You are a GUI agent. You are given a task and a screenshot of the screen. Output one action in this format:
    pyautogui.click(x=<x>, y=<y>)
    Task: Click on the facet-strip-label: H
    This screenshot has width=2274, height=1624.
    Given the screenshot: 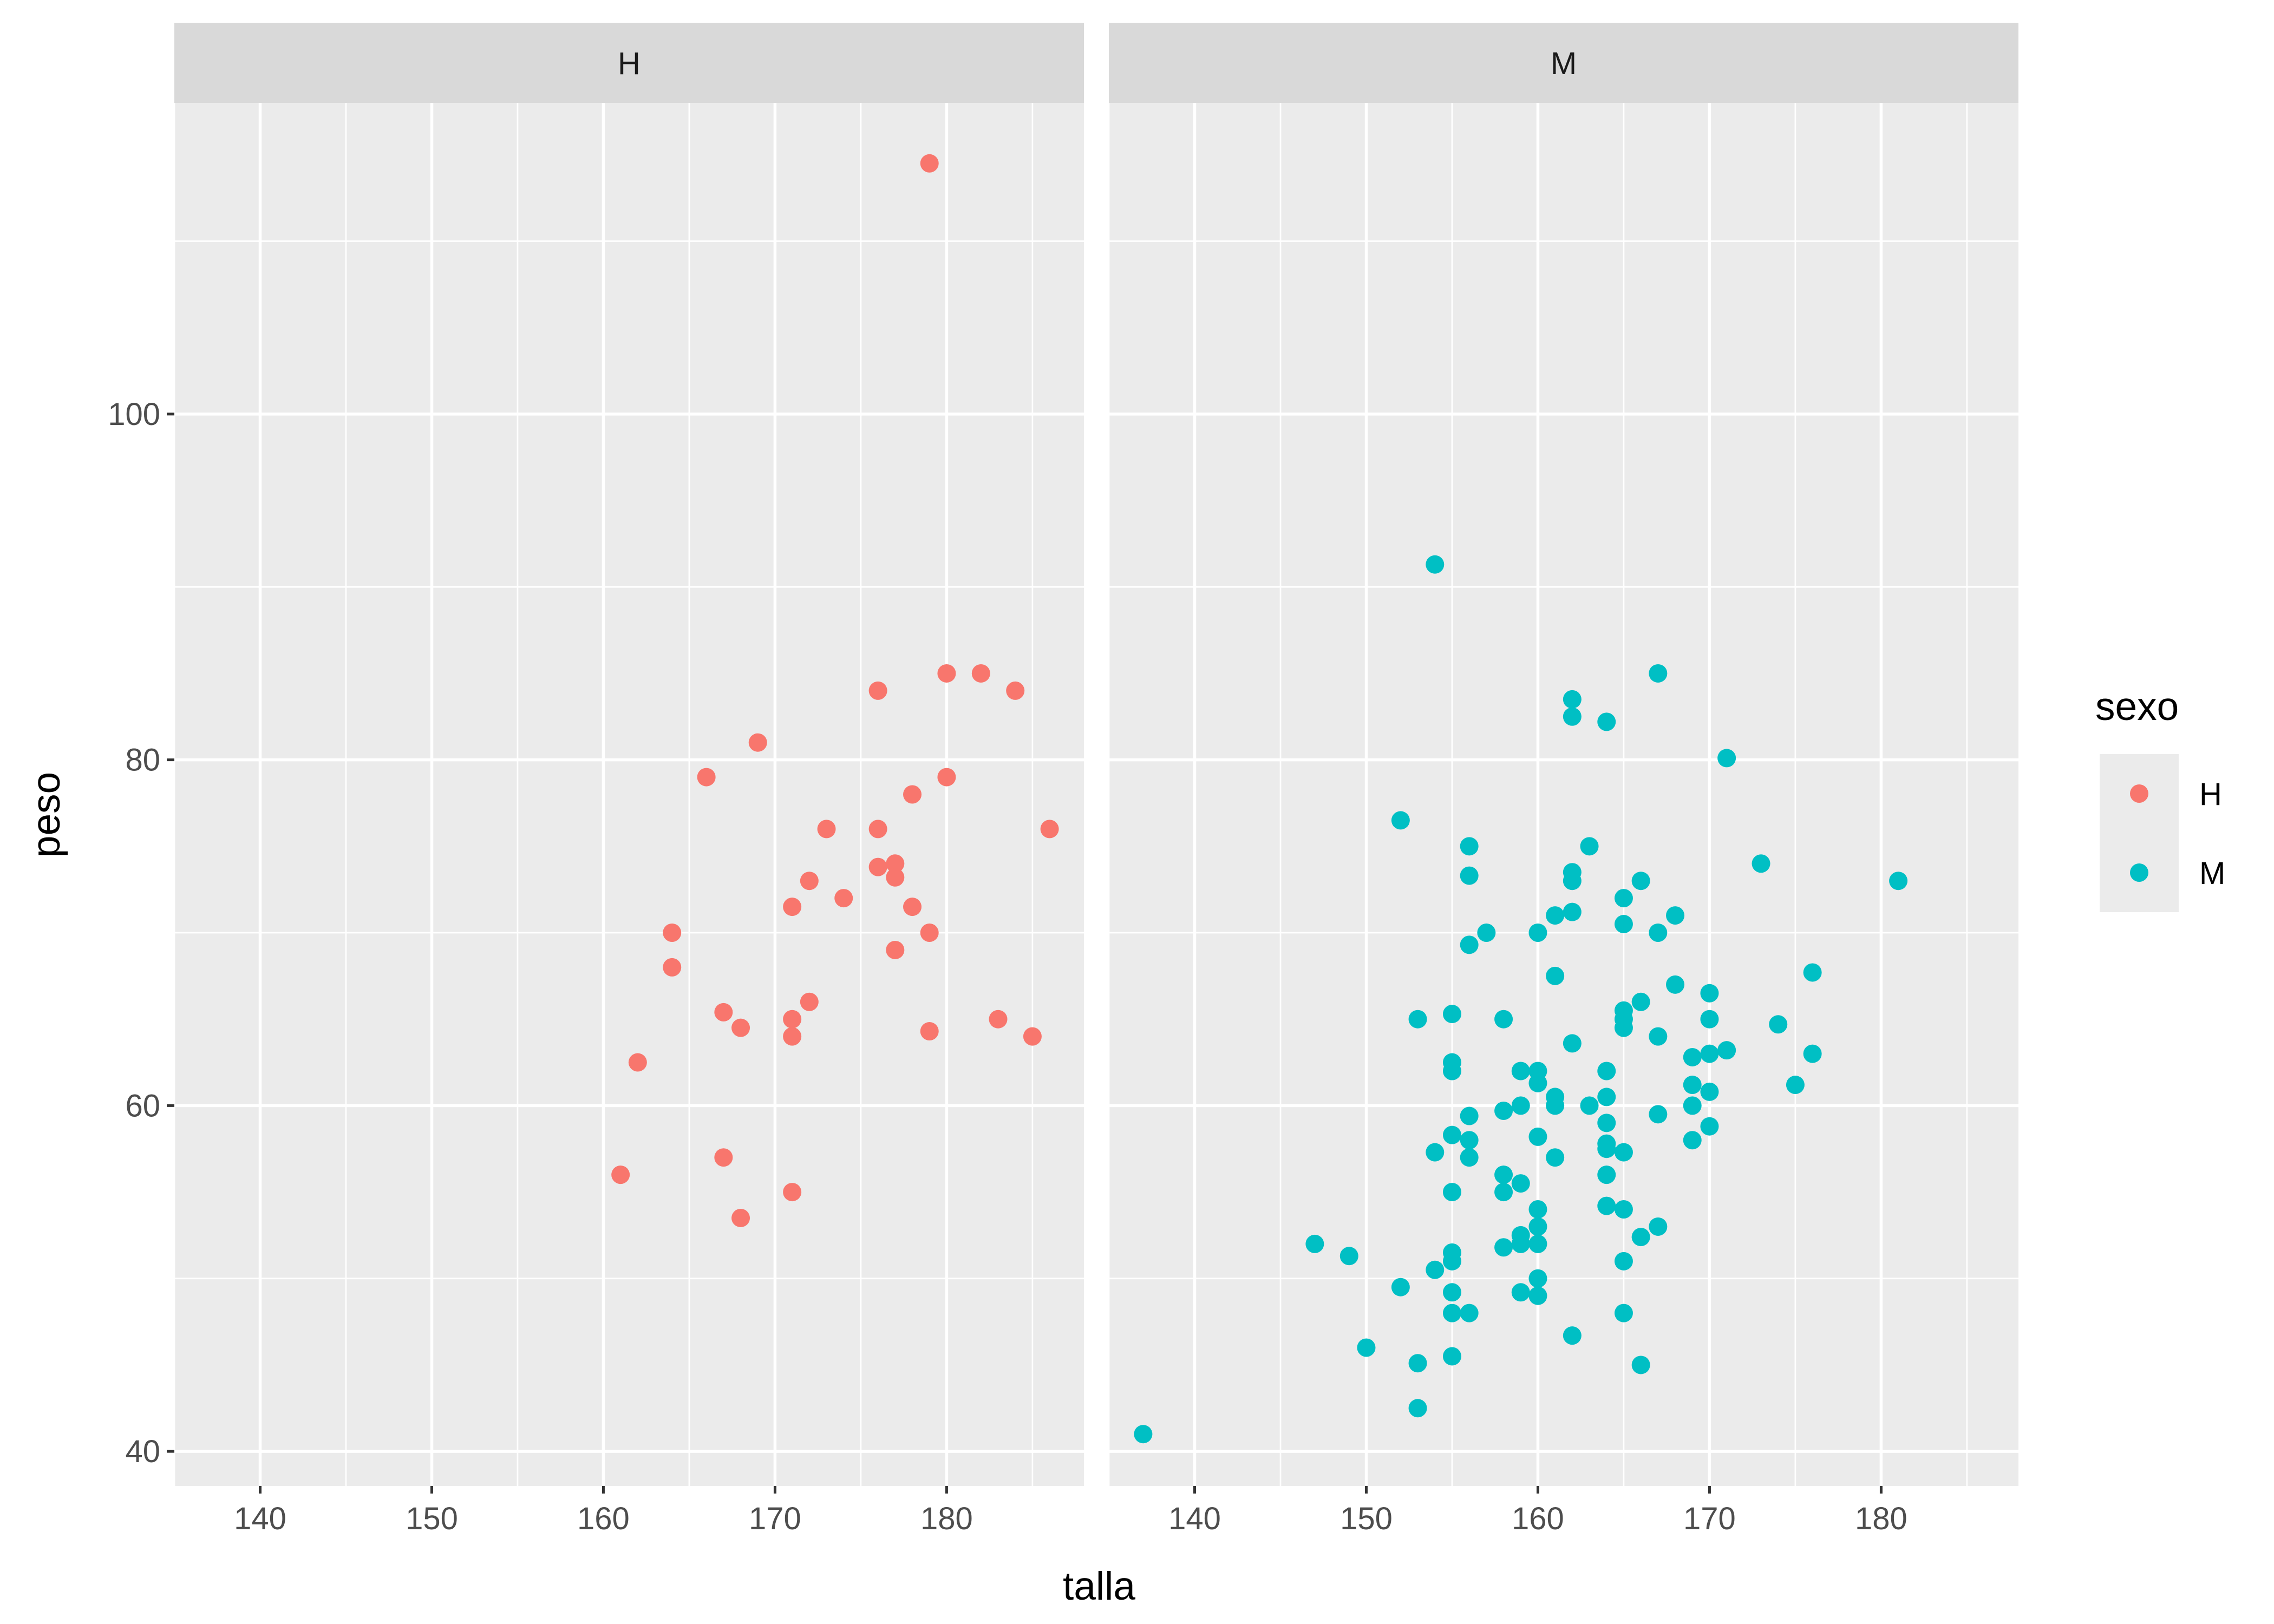 What is the action you would take?
    pyautogui.click(x=630, y=64)
    